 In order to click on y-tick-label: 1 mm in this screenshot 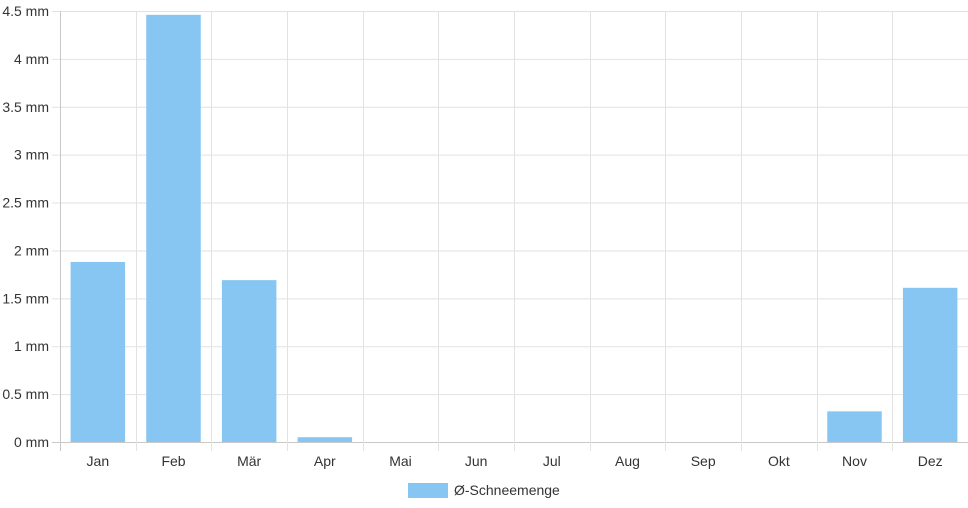, I will do `click(31, 346)`.